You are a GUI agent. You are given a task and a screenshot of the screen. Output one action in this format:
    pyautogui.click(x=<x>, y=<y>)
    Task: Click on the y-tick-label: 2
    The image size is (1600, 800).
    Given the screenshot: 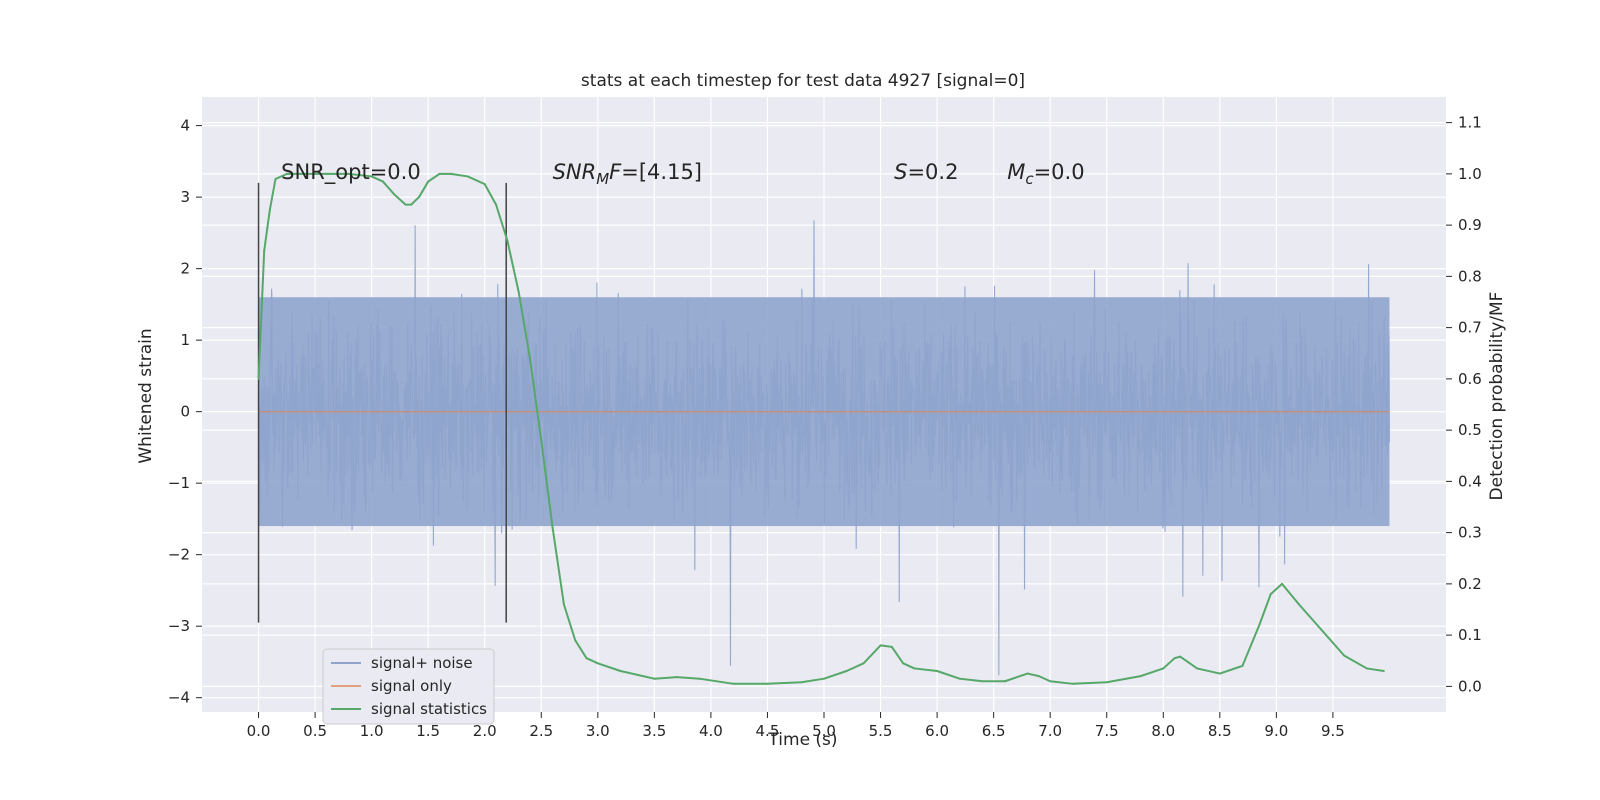 What is the action you would take?
    pyautogui.click(x=185, y=269)
    